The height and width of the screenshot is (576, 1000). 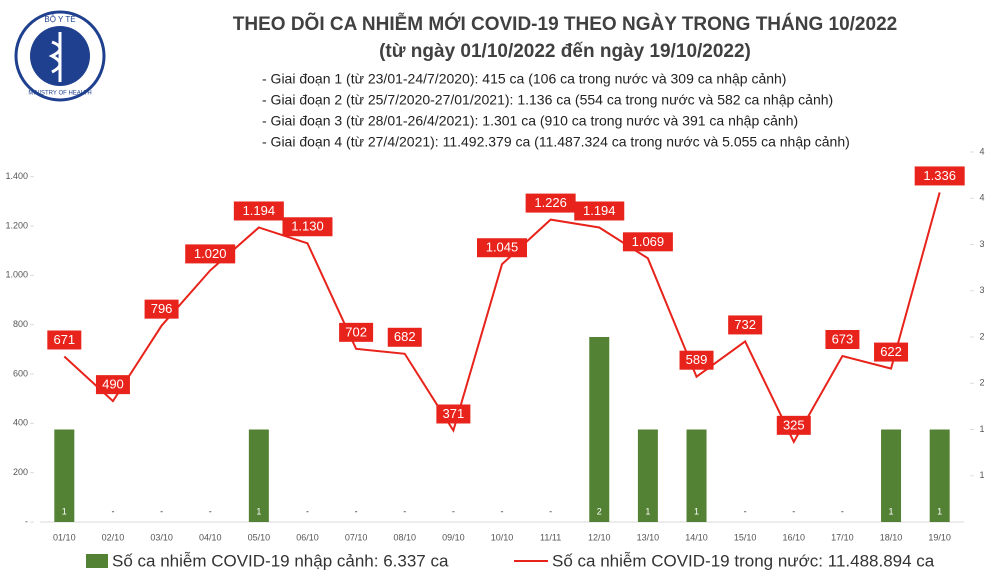 I want to click on y-tick-label: 1.200, so click(x=16, y=225).